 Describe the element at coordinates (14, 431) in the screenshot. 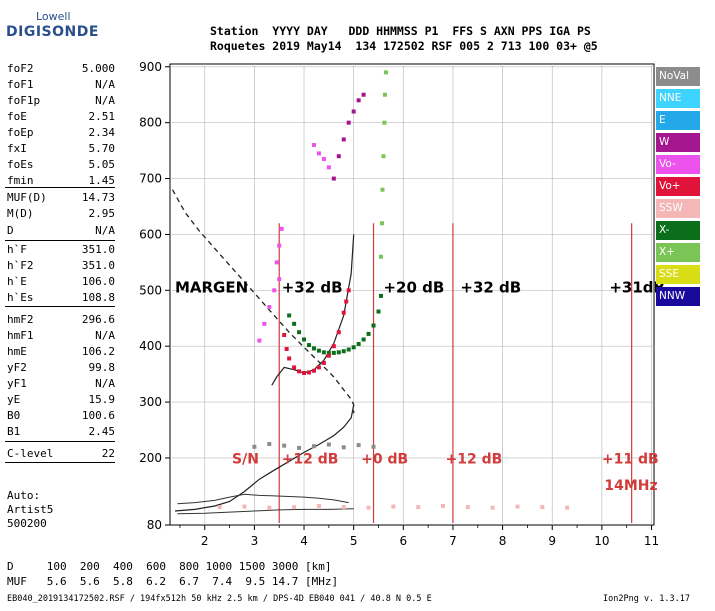

I see `param-name: B1` at that location.